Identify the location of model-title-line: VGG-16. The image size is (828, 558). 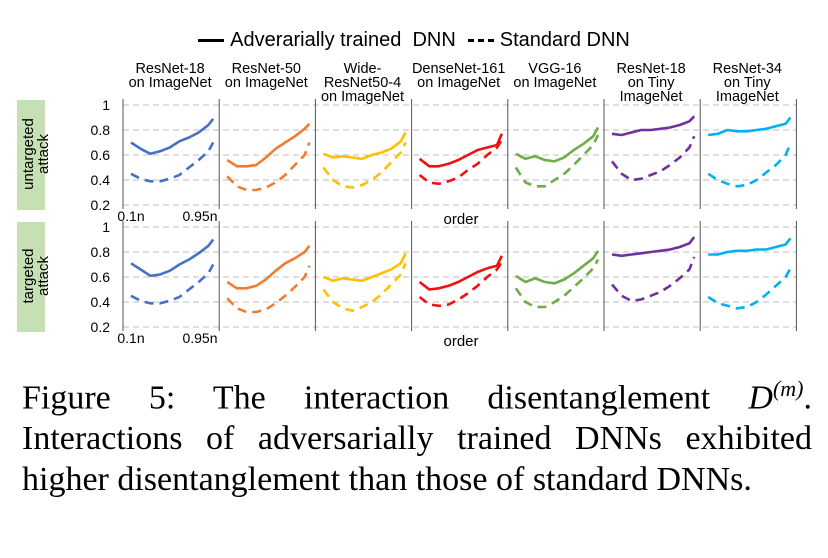
(554, 69).